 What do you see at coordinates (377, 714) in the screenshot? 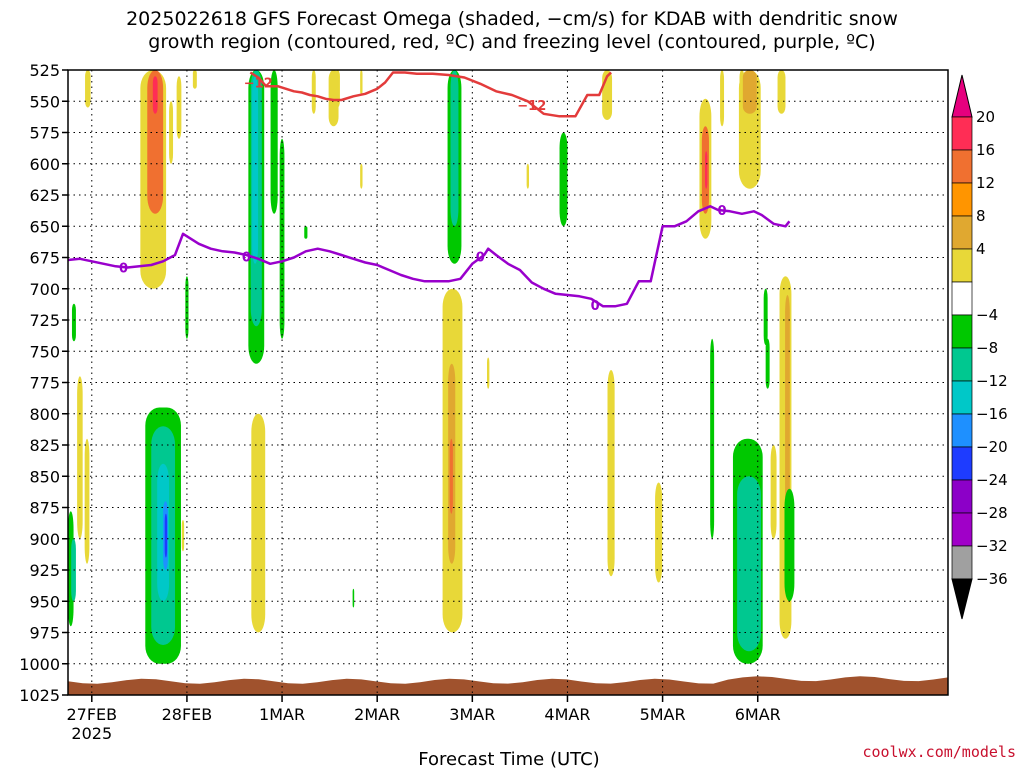
I see `x-tick-label: 2MAR` at bounding box center [377, 714].